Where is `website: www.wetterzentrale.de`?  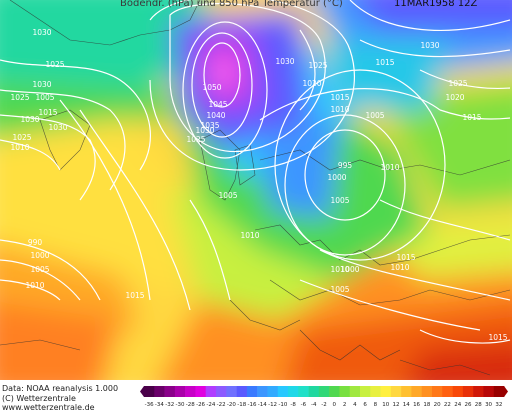
website: www.wetterzentrale.de is located at coordinates (48, 407).